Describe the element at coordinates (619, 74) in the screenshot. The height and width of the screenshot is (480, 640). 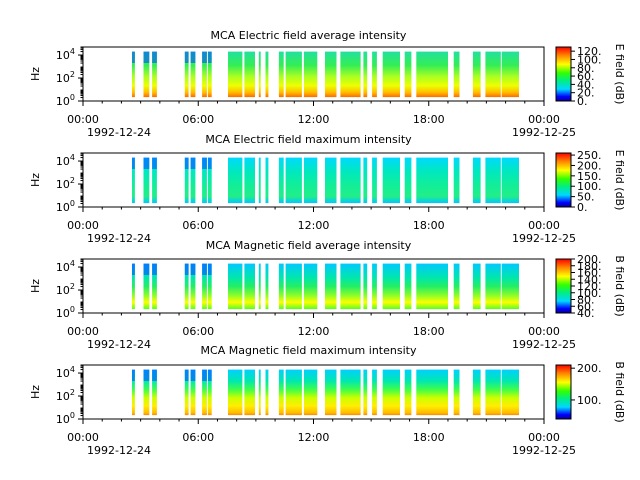
I see `colorbar-label: E field (dB)` at that location.